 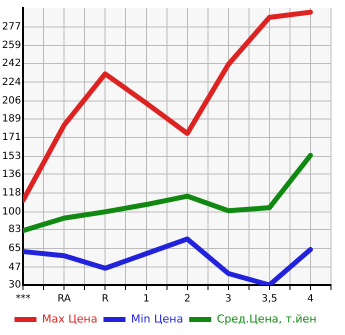 What do you see at coordinates (15, 230) in the screenshot?
I see `y-tick-label: 83` at bounding box center [15, 230].